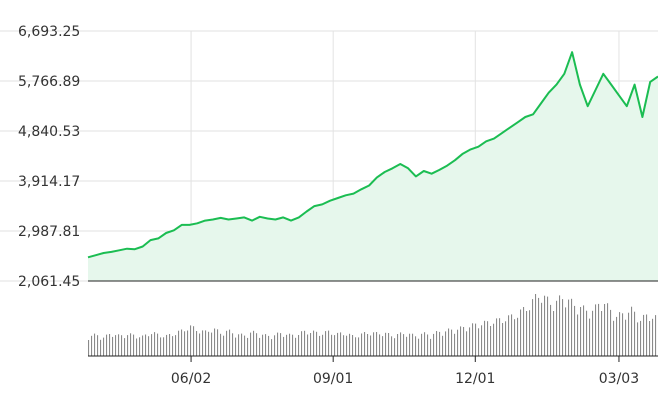 Image resolution: width=658 pixels, height=408 pixels. Describe the element at coordinates (49, 32) in the screenshot. I see `y-tick-label: 6,693.25` at that location.